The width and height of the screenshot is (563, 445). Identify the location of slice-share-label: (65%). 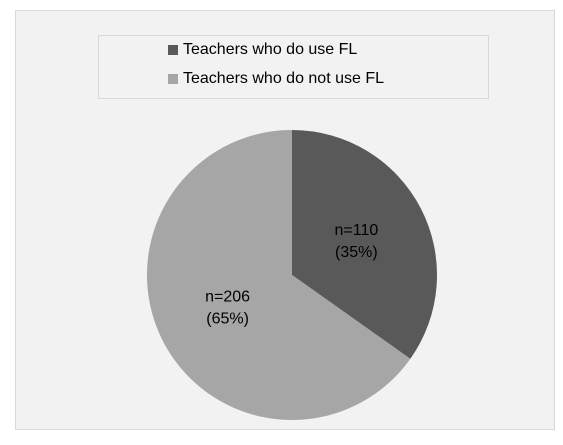
(227, 319).